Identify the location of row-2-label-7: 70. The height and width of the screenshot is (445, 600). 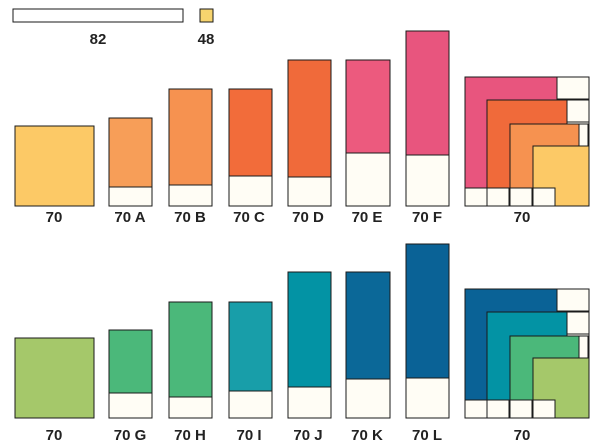
(522, 435).